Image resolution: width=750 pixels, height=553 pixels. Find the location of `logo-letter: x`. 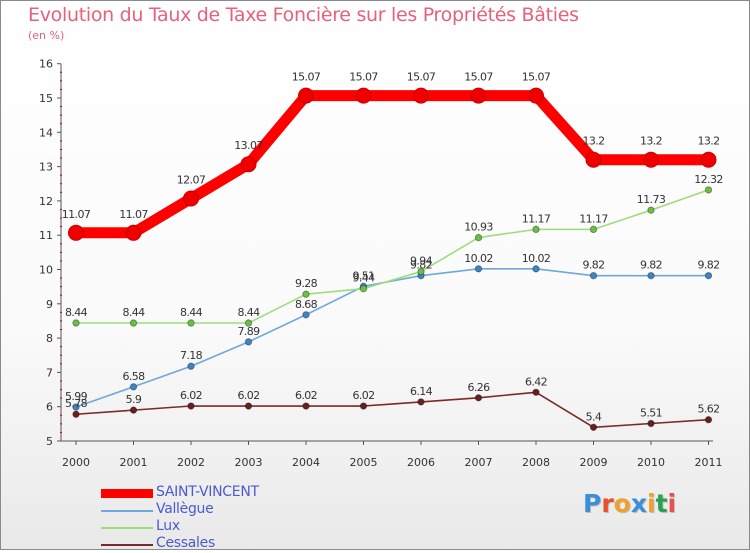

logo-letter: x is located at coordinates (638, 503).